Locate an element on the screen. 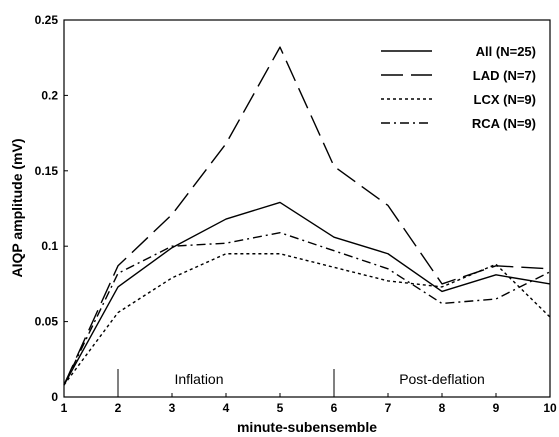 Image resolution: width=559 pixels, height=437 pixels. phase-markers is located at coordinates (226, 383).